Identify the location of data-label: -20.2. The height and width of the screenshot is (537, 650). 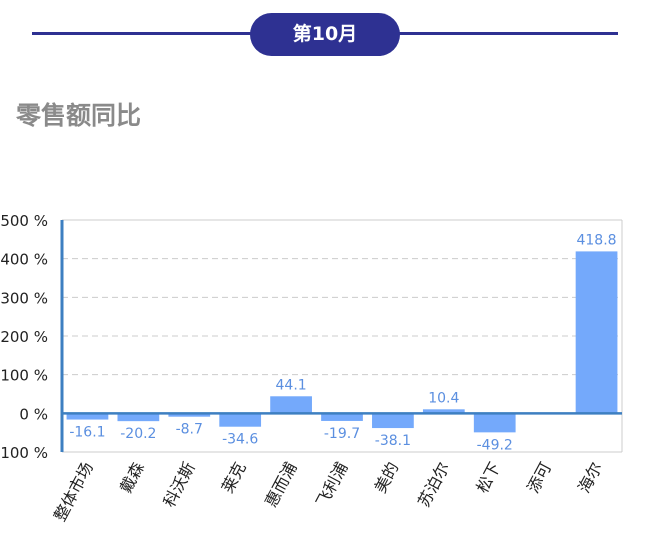
(138, 434).